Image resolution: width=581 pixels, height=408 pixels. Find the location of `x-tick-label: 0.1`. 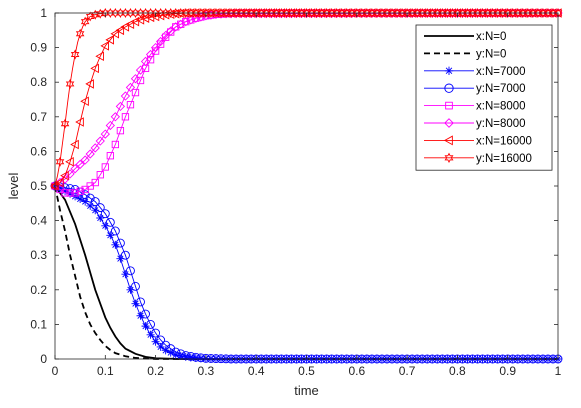

x-tick-label: 0.1 is located at coordinates (105, 371).